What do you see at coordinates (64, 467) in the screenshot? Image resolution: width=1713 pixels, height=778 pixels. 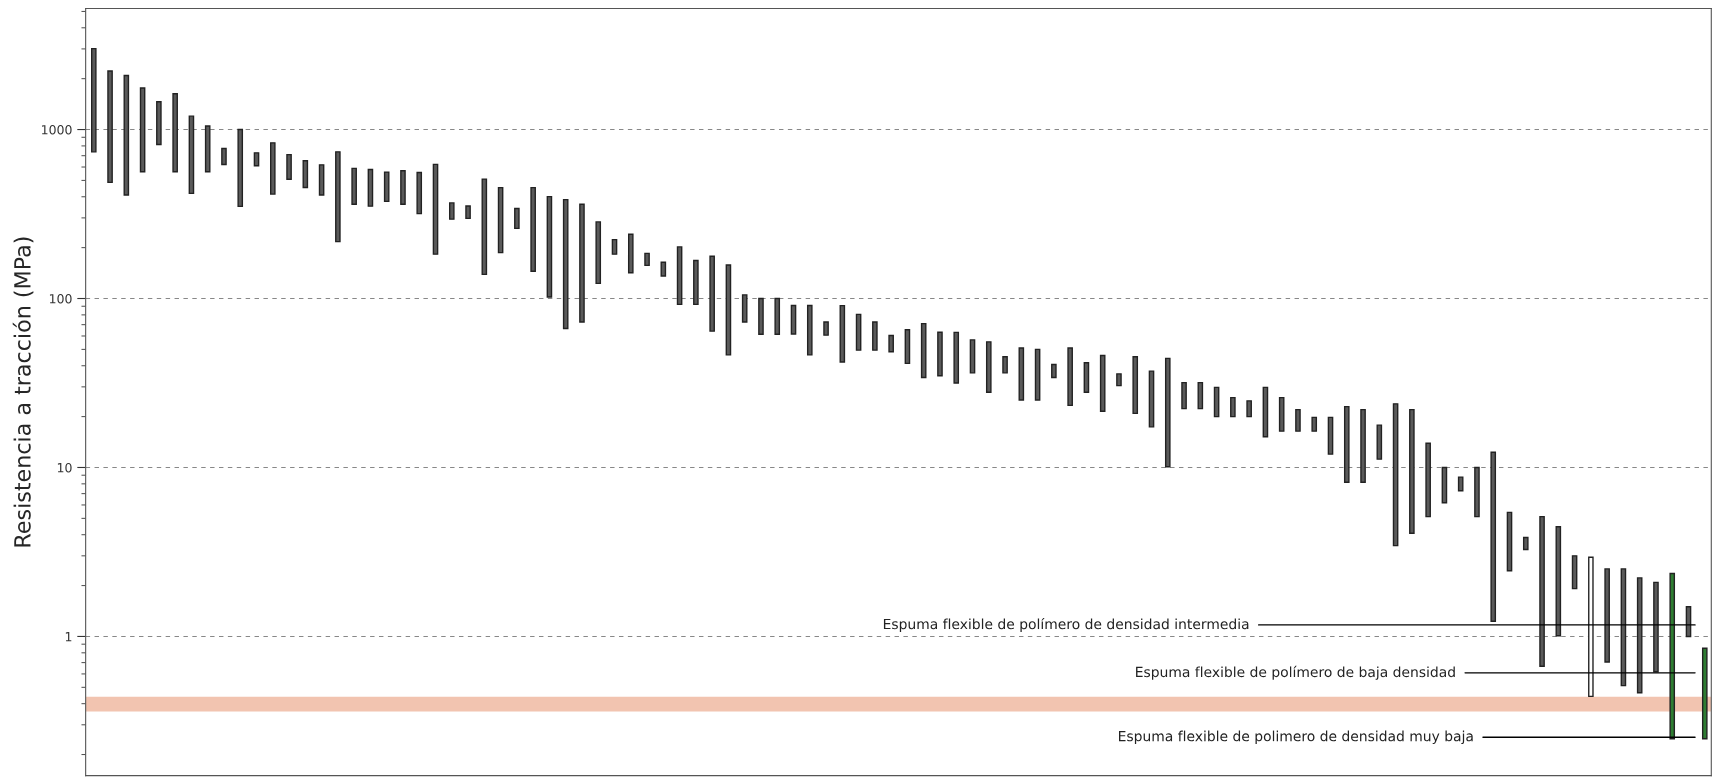 I see `y-tick-label: 10` at bounding box center [64, 467].